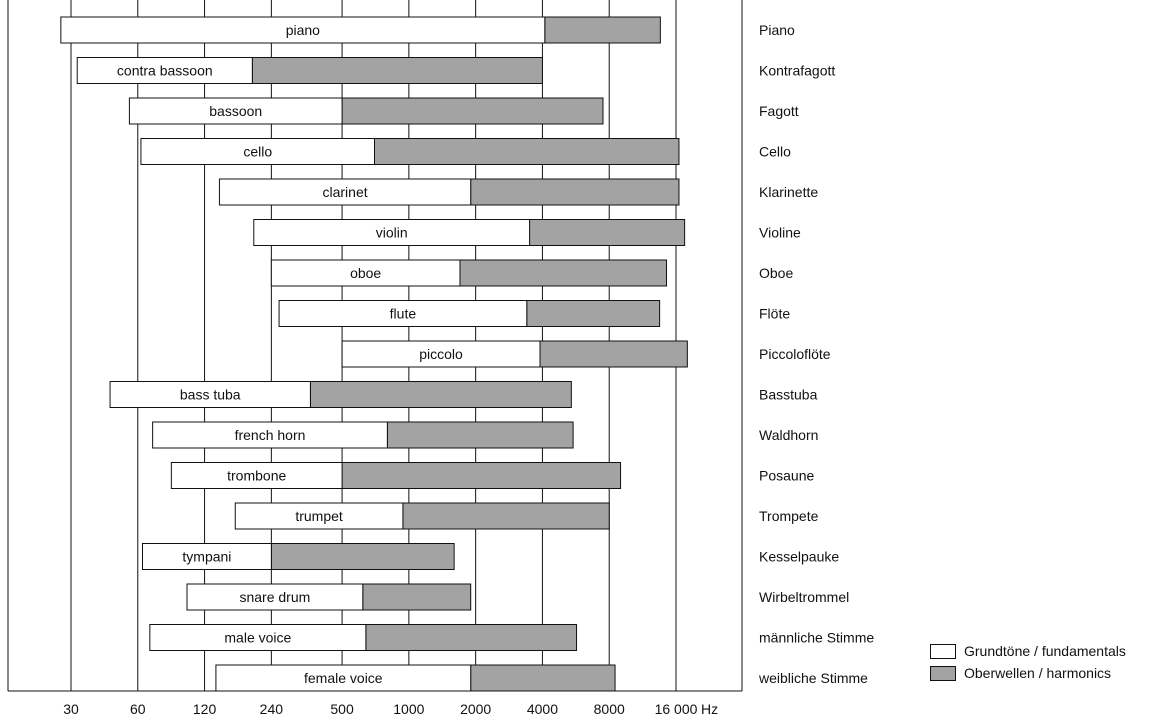  I want to click on instrument-label-en: trumpet, so click(319, 516).